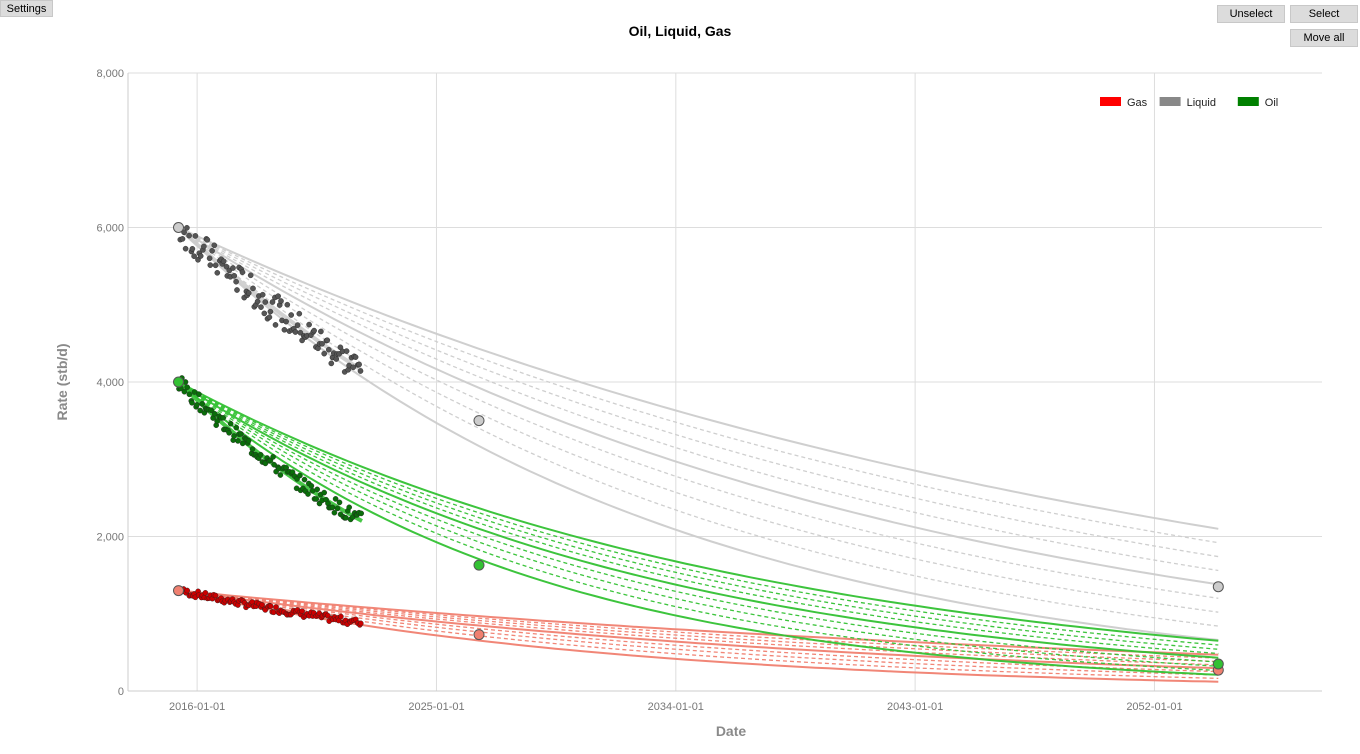  What do you see at coordinates (270, 425) in the screenshot?
I see `scatter-points` at bounding box center [270, 425].